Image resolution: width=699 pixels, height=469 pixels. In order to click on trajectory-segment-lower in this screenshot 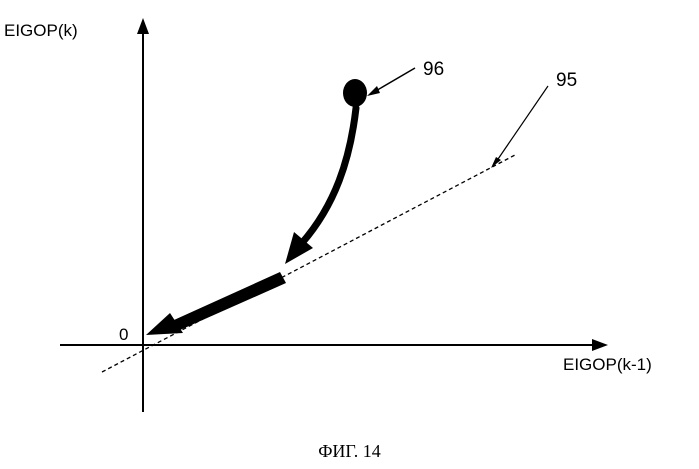, I will do `click(230, 301)`.